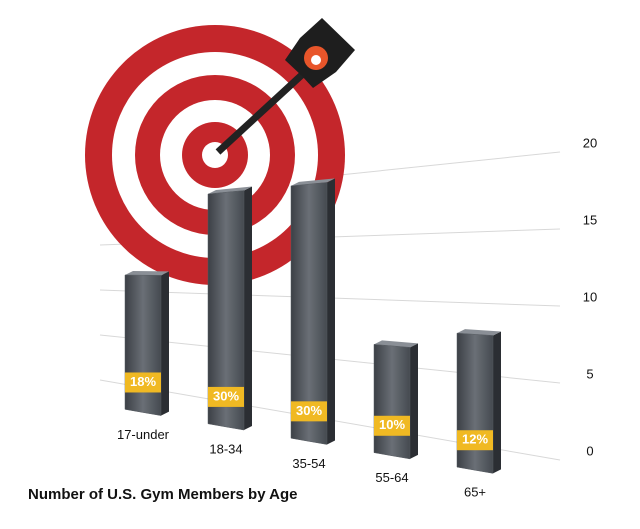 The height and width of the screenshot is (529, 640). What do you see at coordinates (391, 477) in the screenshot?
I see `x-tick-label: 55-64` at bounding box center [391, 477].